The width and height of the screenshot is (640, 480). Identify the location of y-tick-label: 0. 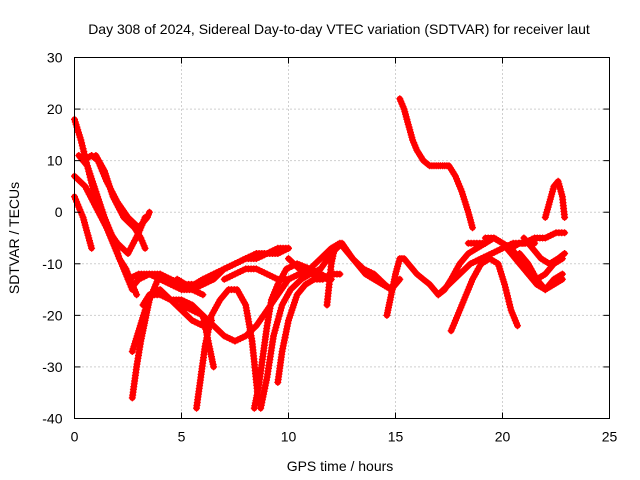
(59, 212).